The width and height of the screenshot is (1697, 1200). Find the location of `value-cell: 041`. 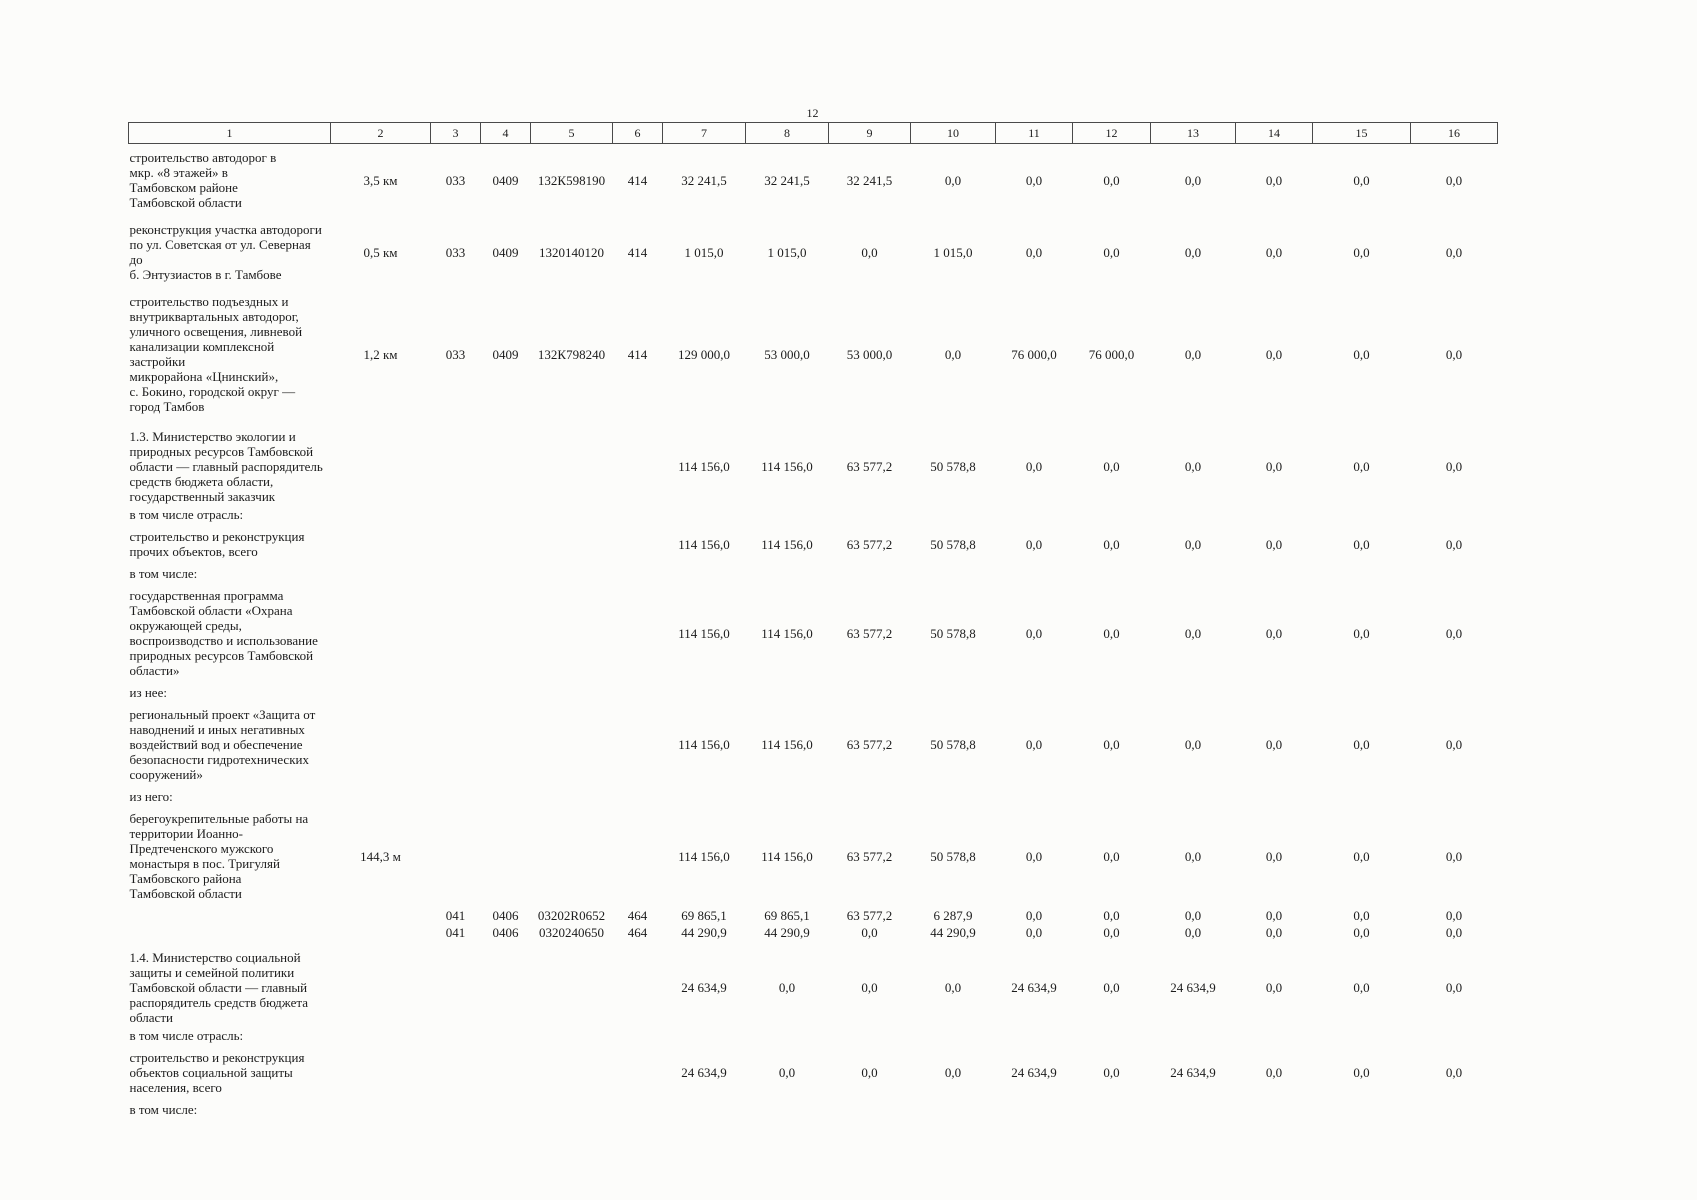

value-cell: 041 is located at coordinates (455, 932).